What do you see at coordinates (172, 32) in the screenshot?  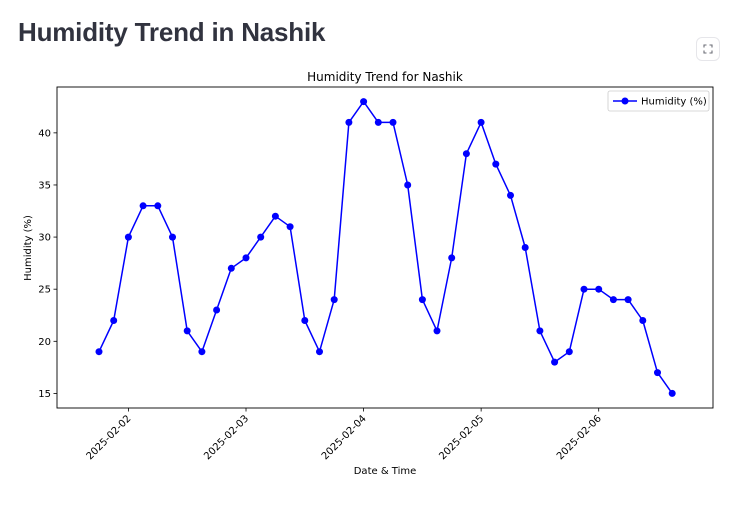 I see `page-title: Humidity Trend in Nashik` at bounding box center [172, 32].